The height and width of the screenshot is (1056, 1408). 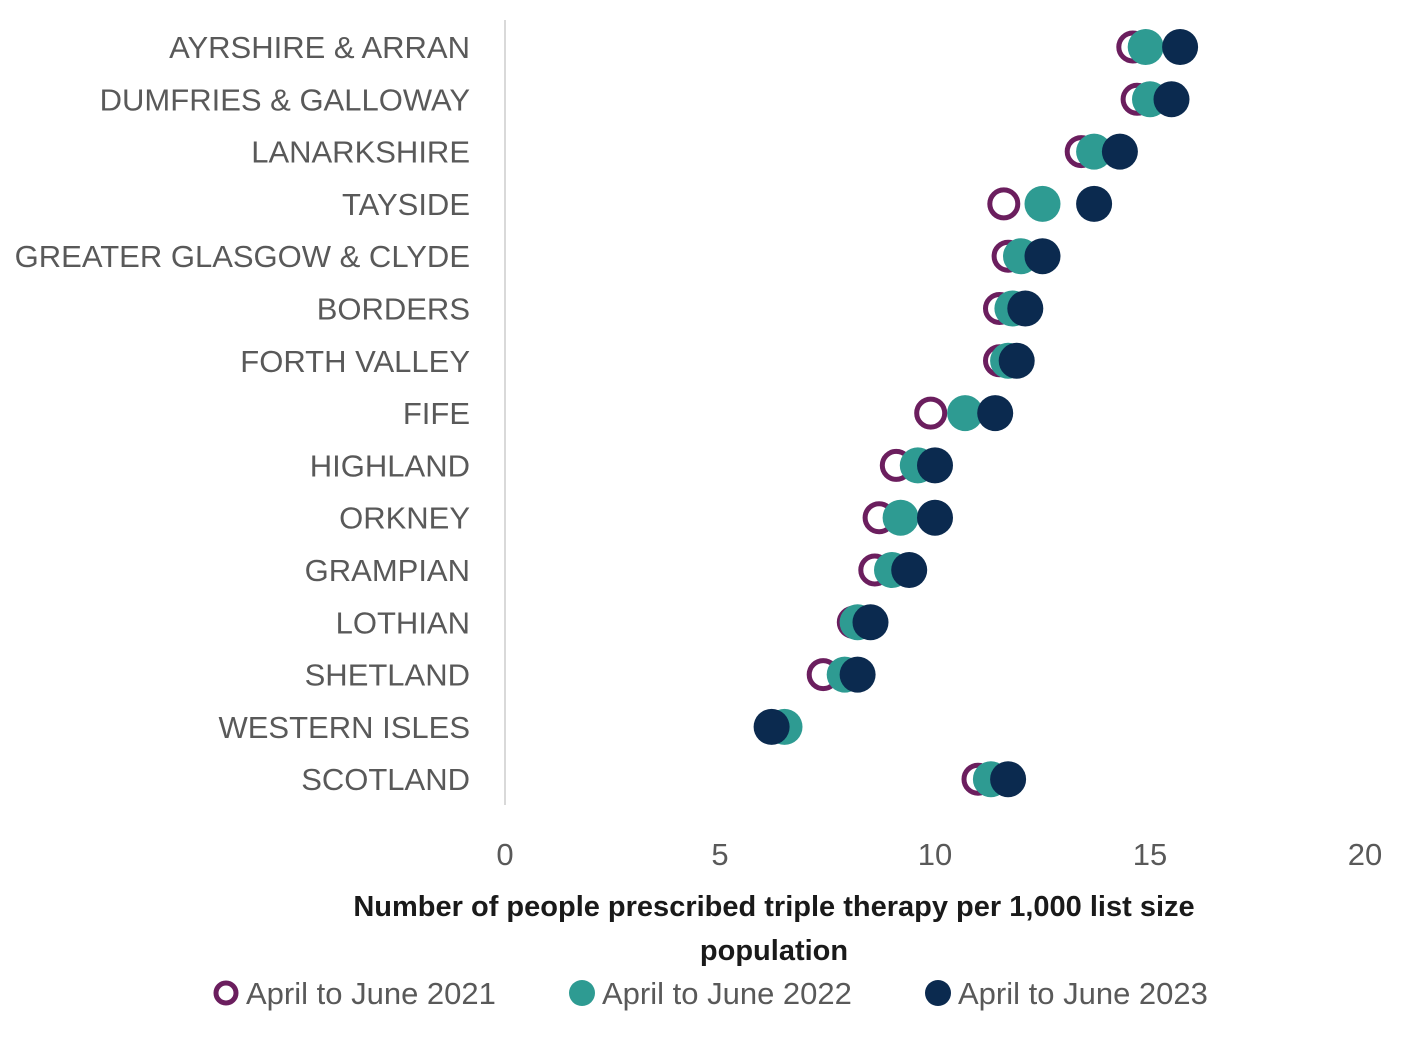 What do you see at coordinates (226, 993) in the screenshot?
I see `legend-marker-hollow-circle-icon` at bounding box center [226, 993].